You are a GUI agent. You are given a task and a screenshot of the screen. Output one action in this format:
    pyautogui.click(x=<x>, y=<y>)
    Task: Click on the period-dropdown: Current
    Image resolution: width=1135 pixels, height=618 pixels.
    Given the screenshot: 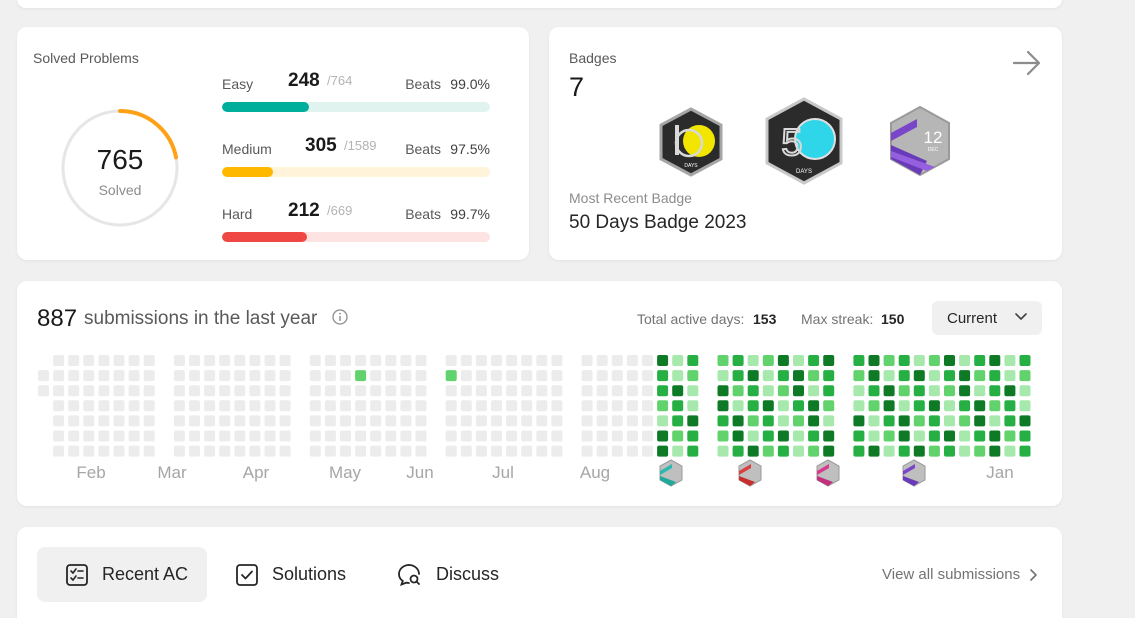 What is the action you would take?
    pyautogui.click(x=987, y=318)
    